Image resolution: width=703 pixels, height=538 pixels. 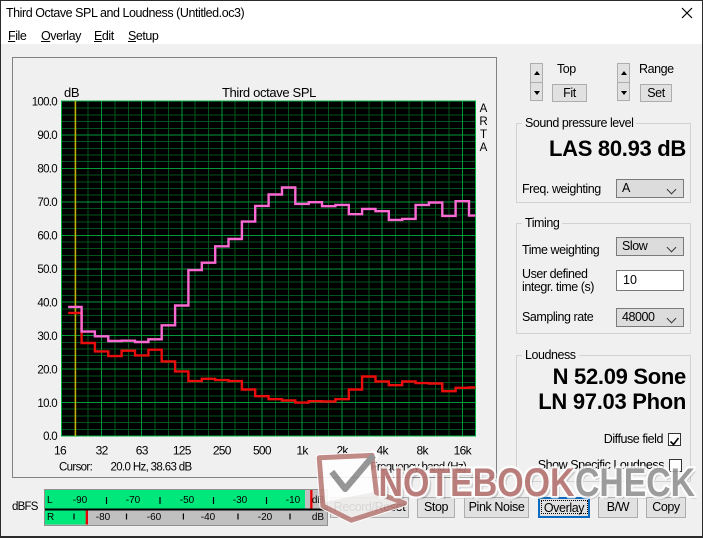 I want to click on svg-text: 20.0 Hz, 38.63 dB, so click(x=152, y=468).